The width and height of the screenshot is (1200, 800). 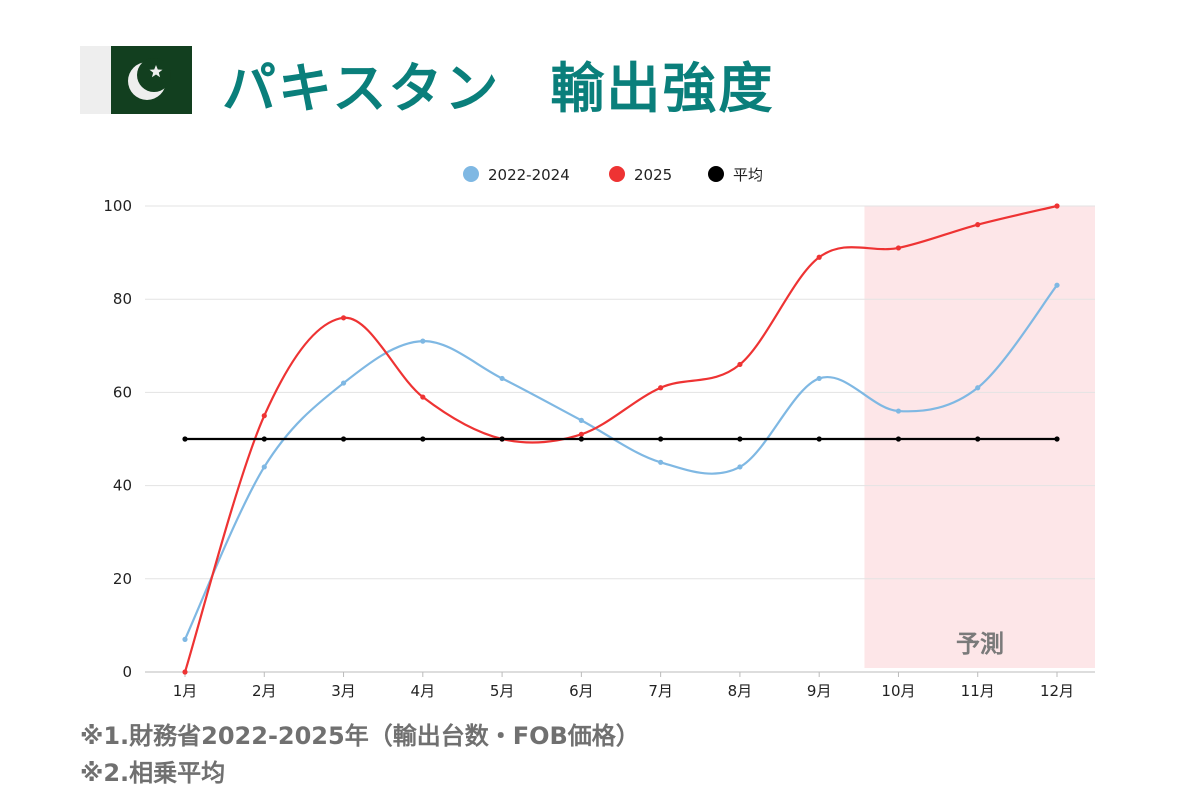 I want to click on pakistan-flag, so click(x=136, y=80).